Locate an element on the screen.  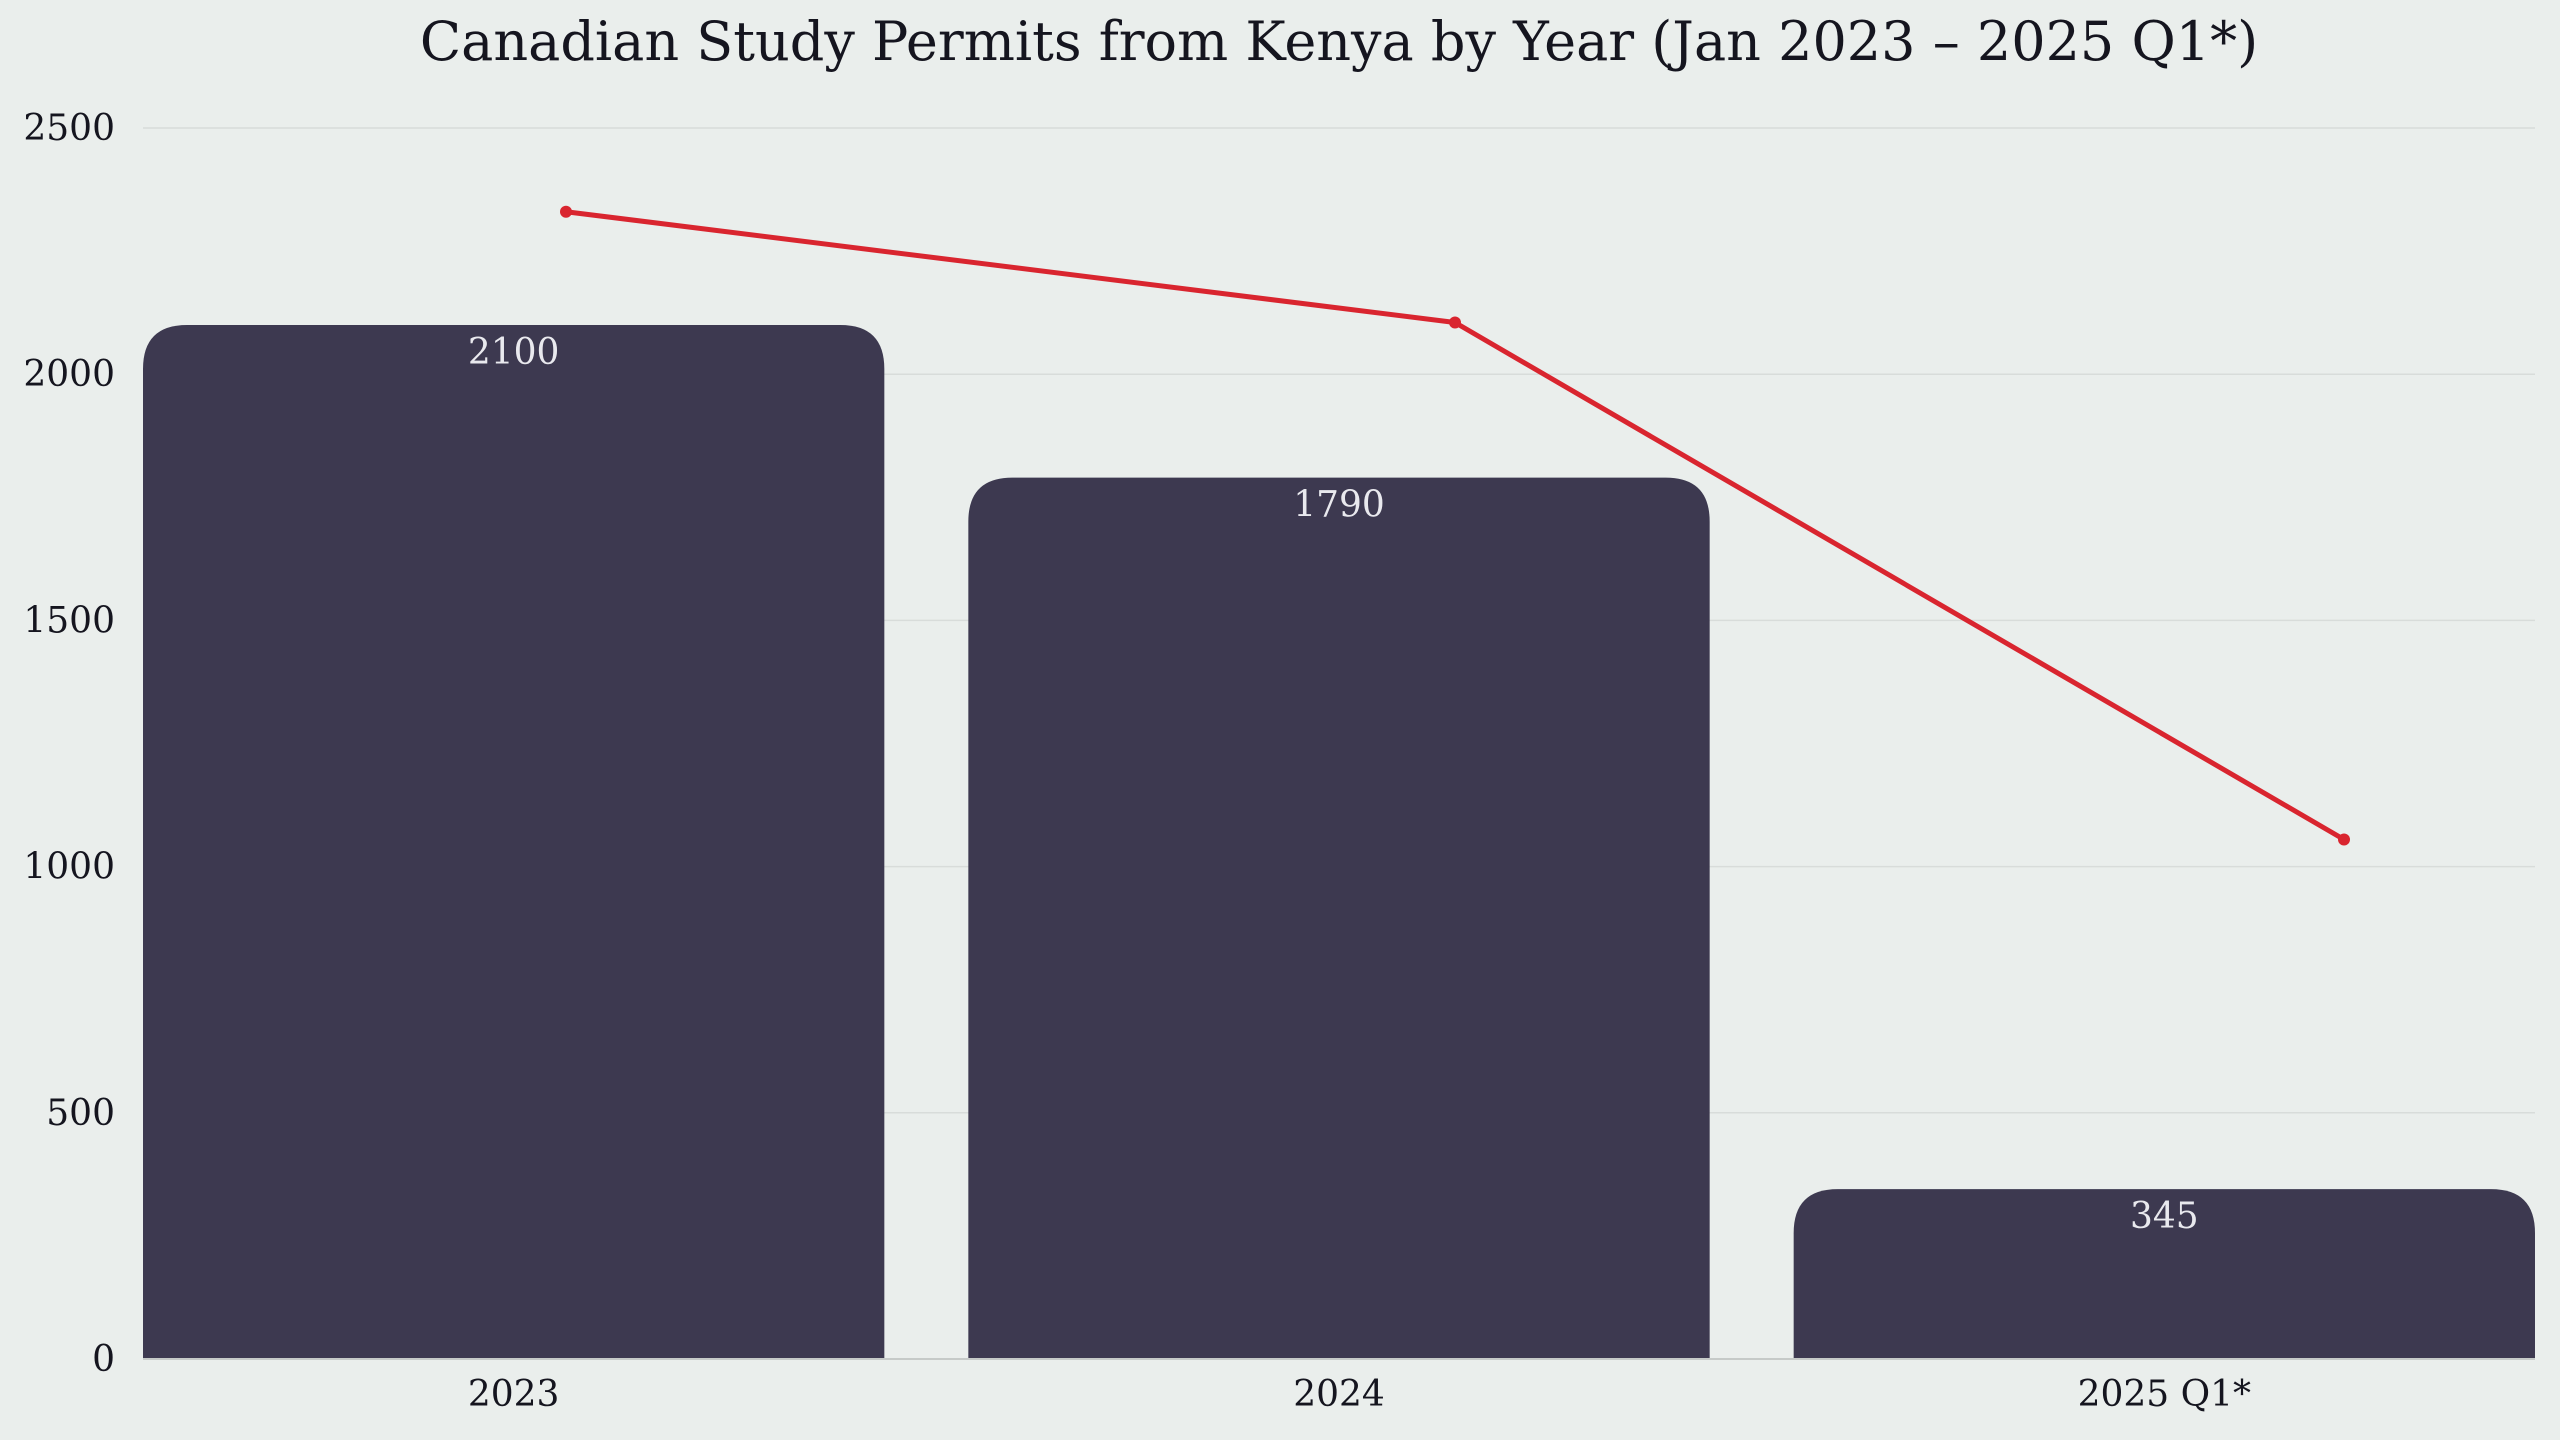
y-tick-label-2: 1000 is located at coordinates (69, 867).